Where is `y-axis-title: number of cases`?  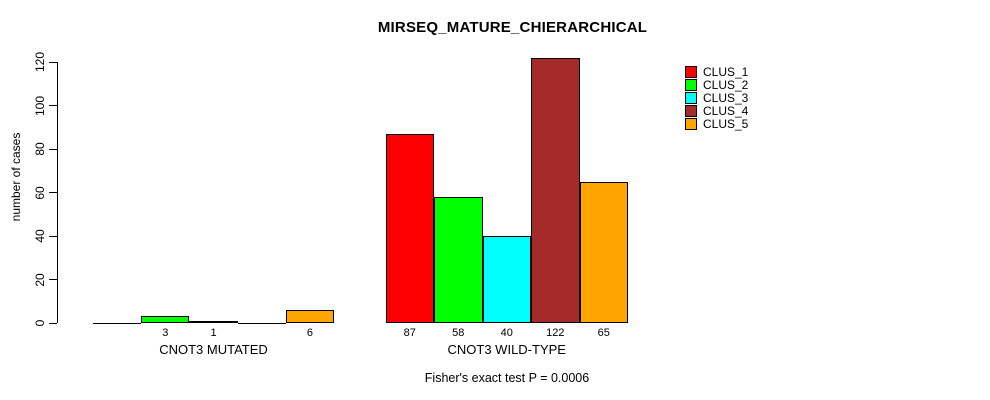
y-axis-title: number of cases is located at coordinates (16, 177).